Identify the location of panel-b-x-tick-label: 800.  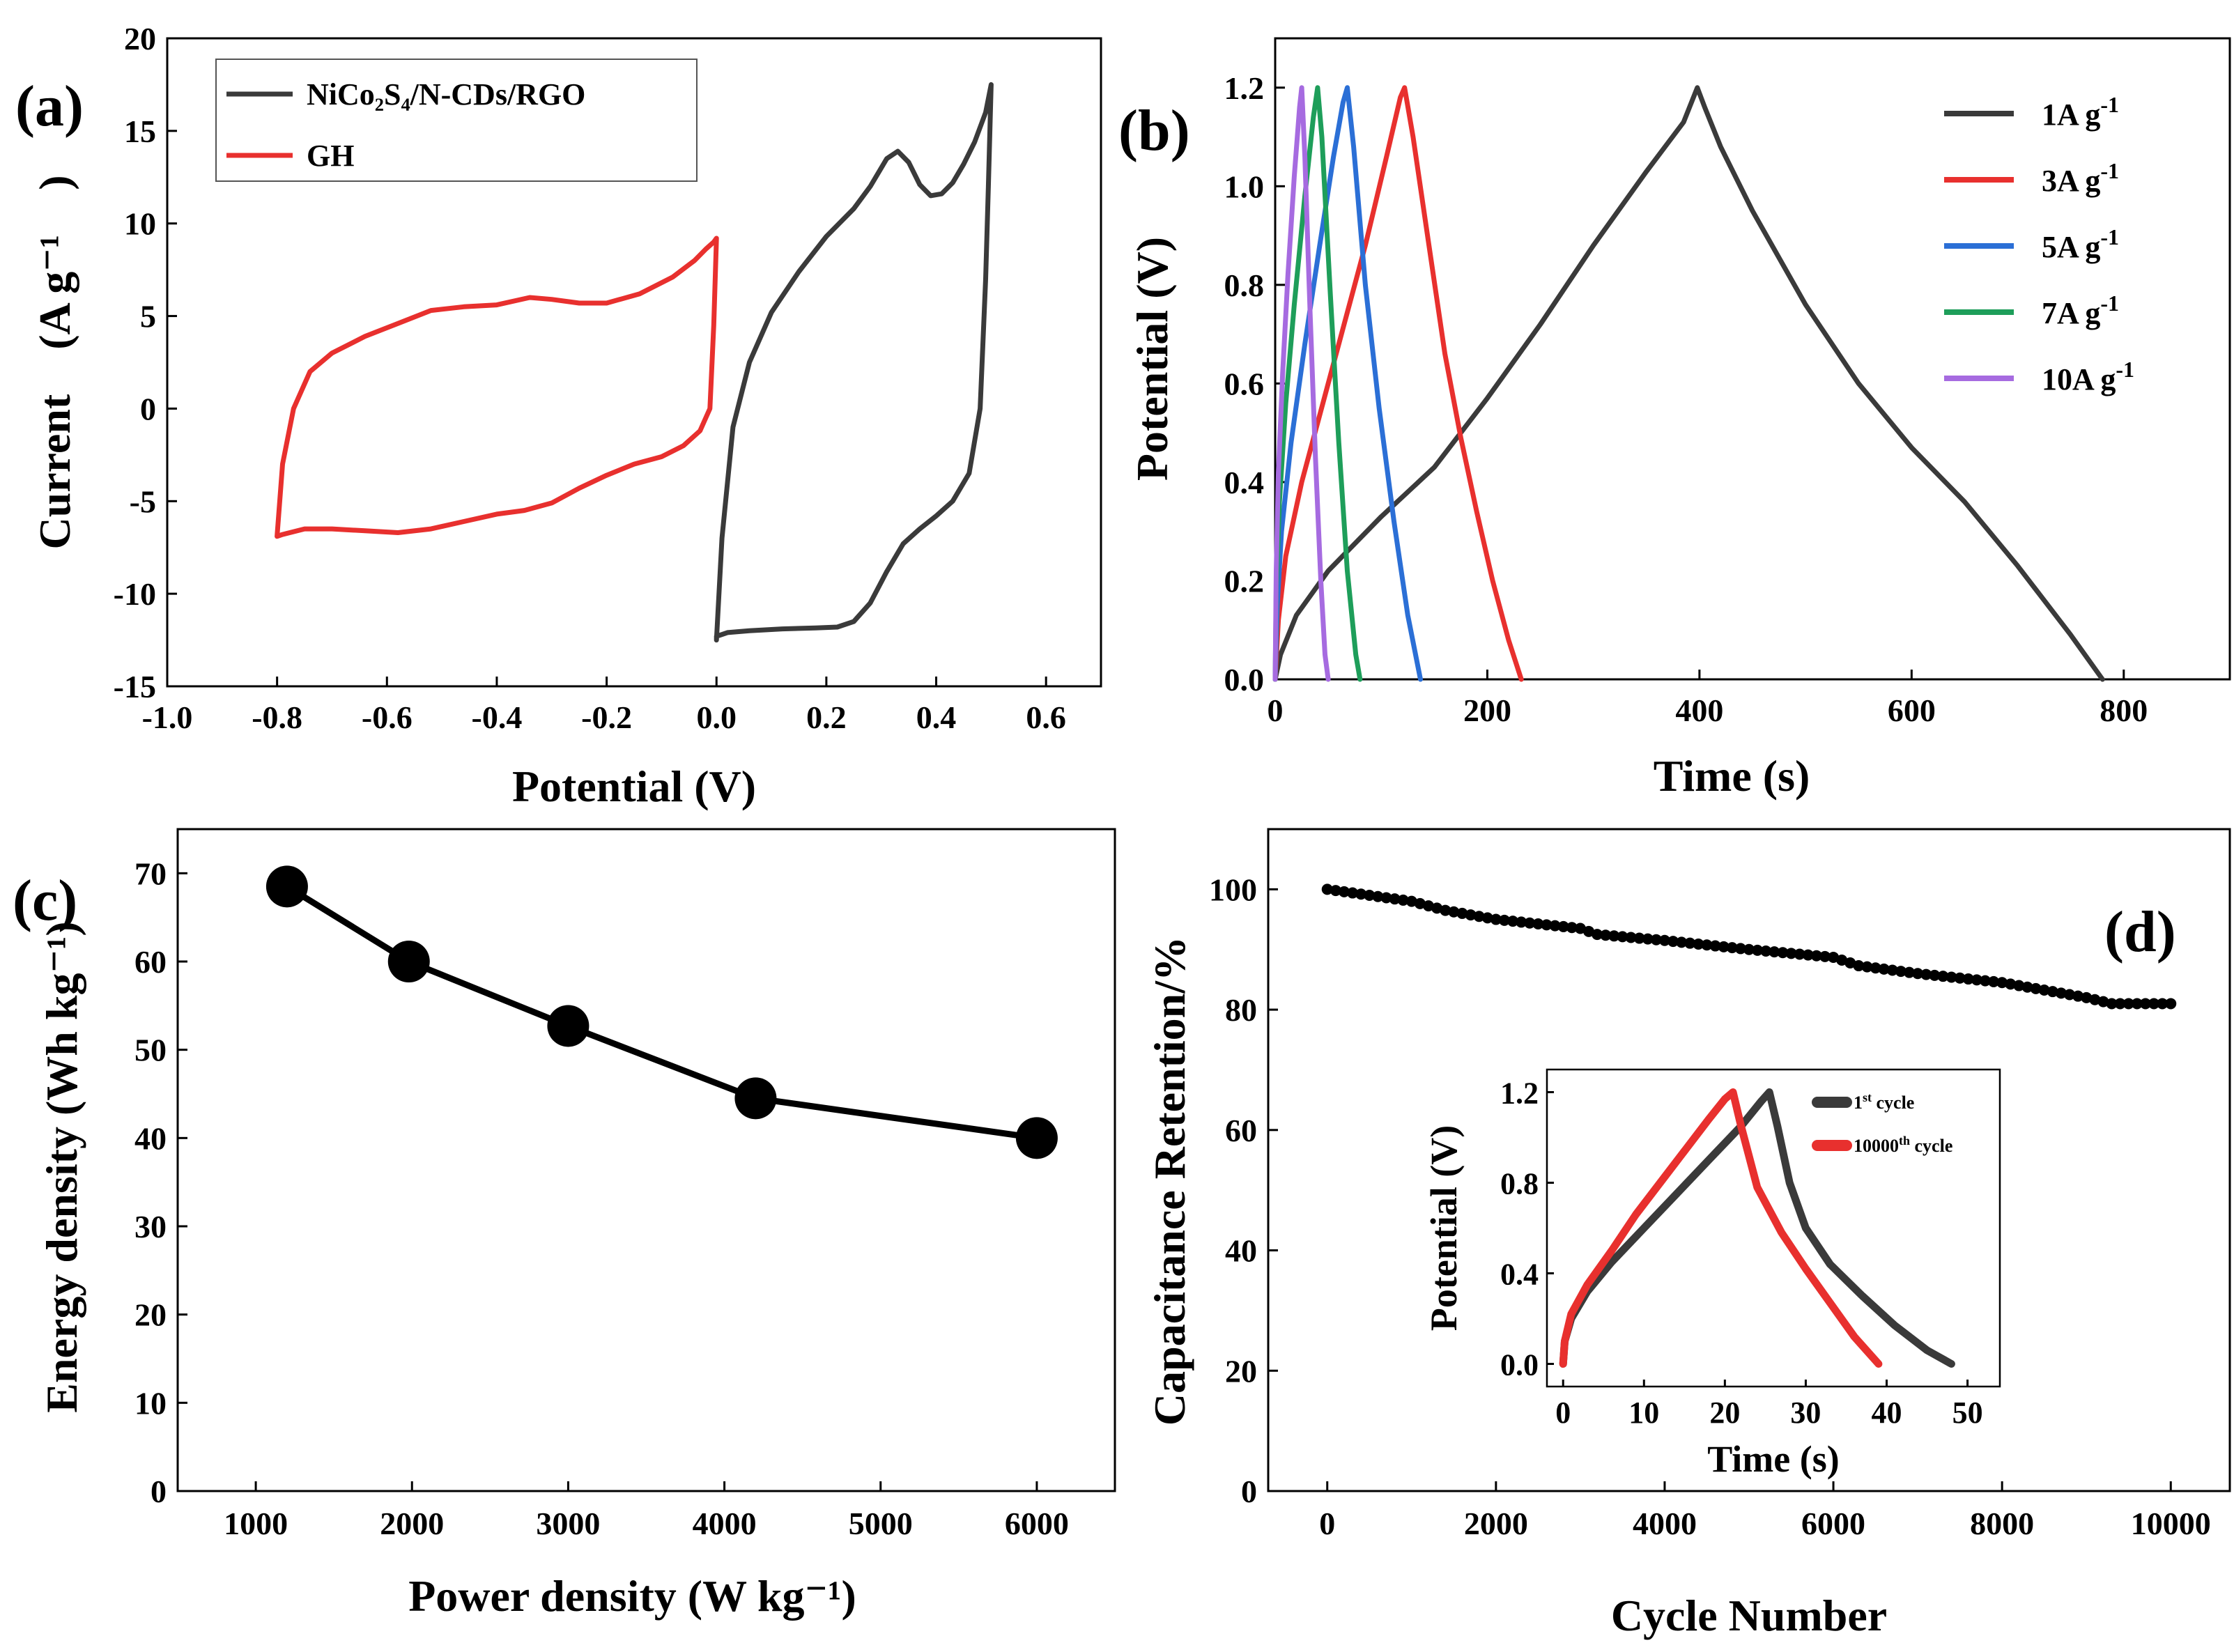
(2124, 710).